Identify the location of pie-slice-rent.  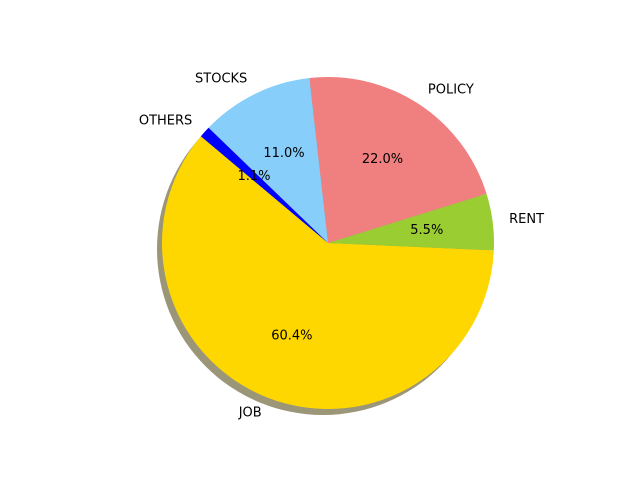
(411, 222).